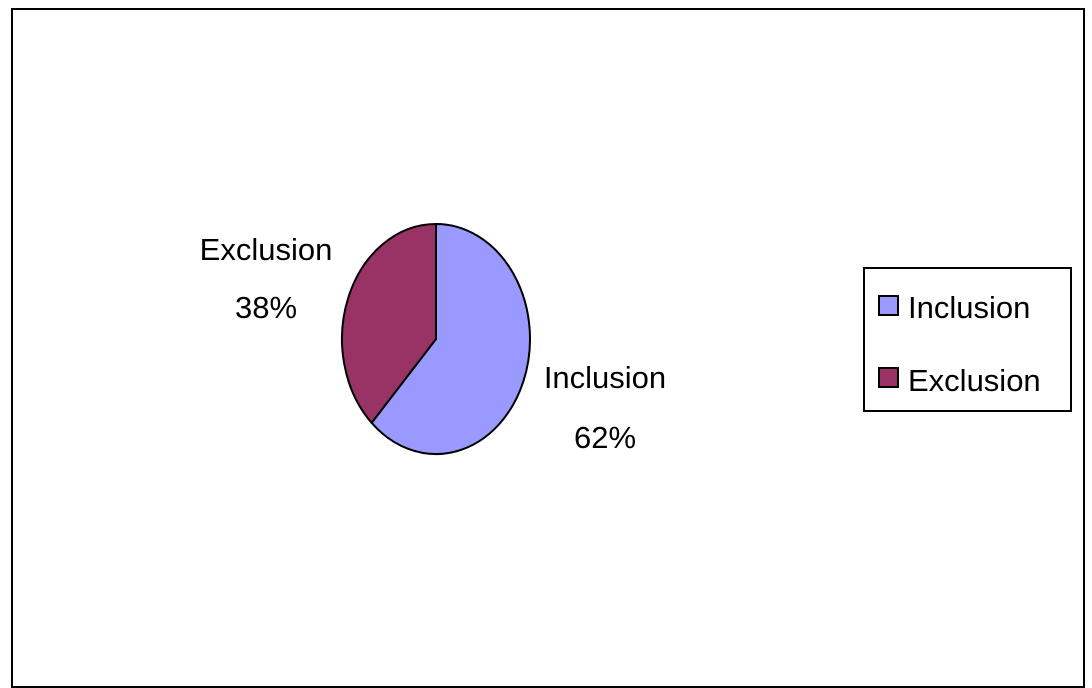  I want to click on legend: Inclusion Exclusion, so click(967, 339).